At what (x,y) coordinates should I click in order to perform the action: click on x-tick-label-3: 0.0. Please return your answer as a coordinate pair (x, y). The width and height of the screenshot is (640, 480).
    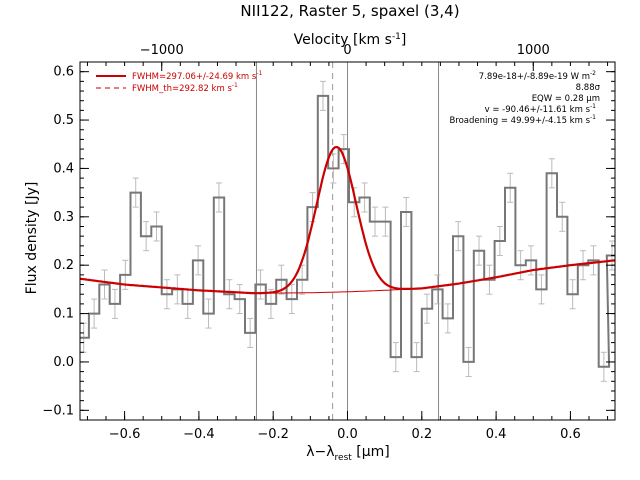
    Looking at the image, I should click on (347, 434).